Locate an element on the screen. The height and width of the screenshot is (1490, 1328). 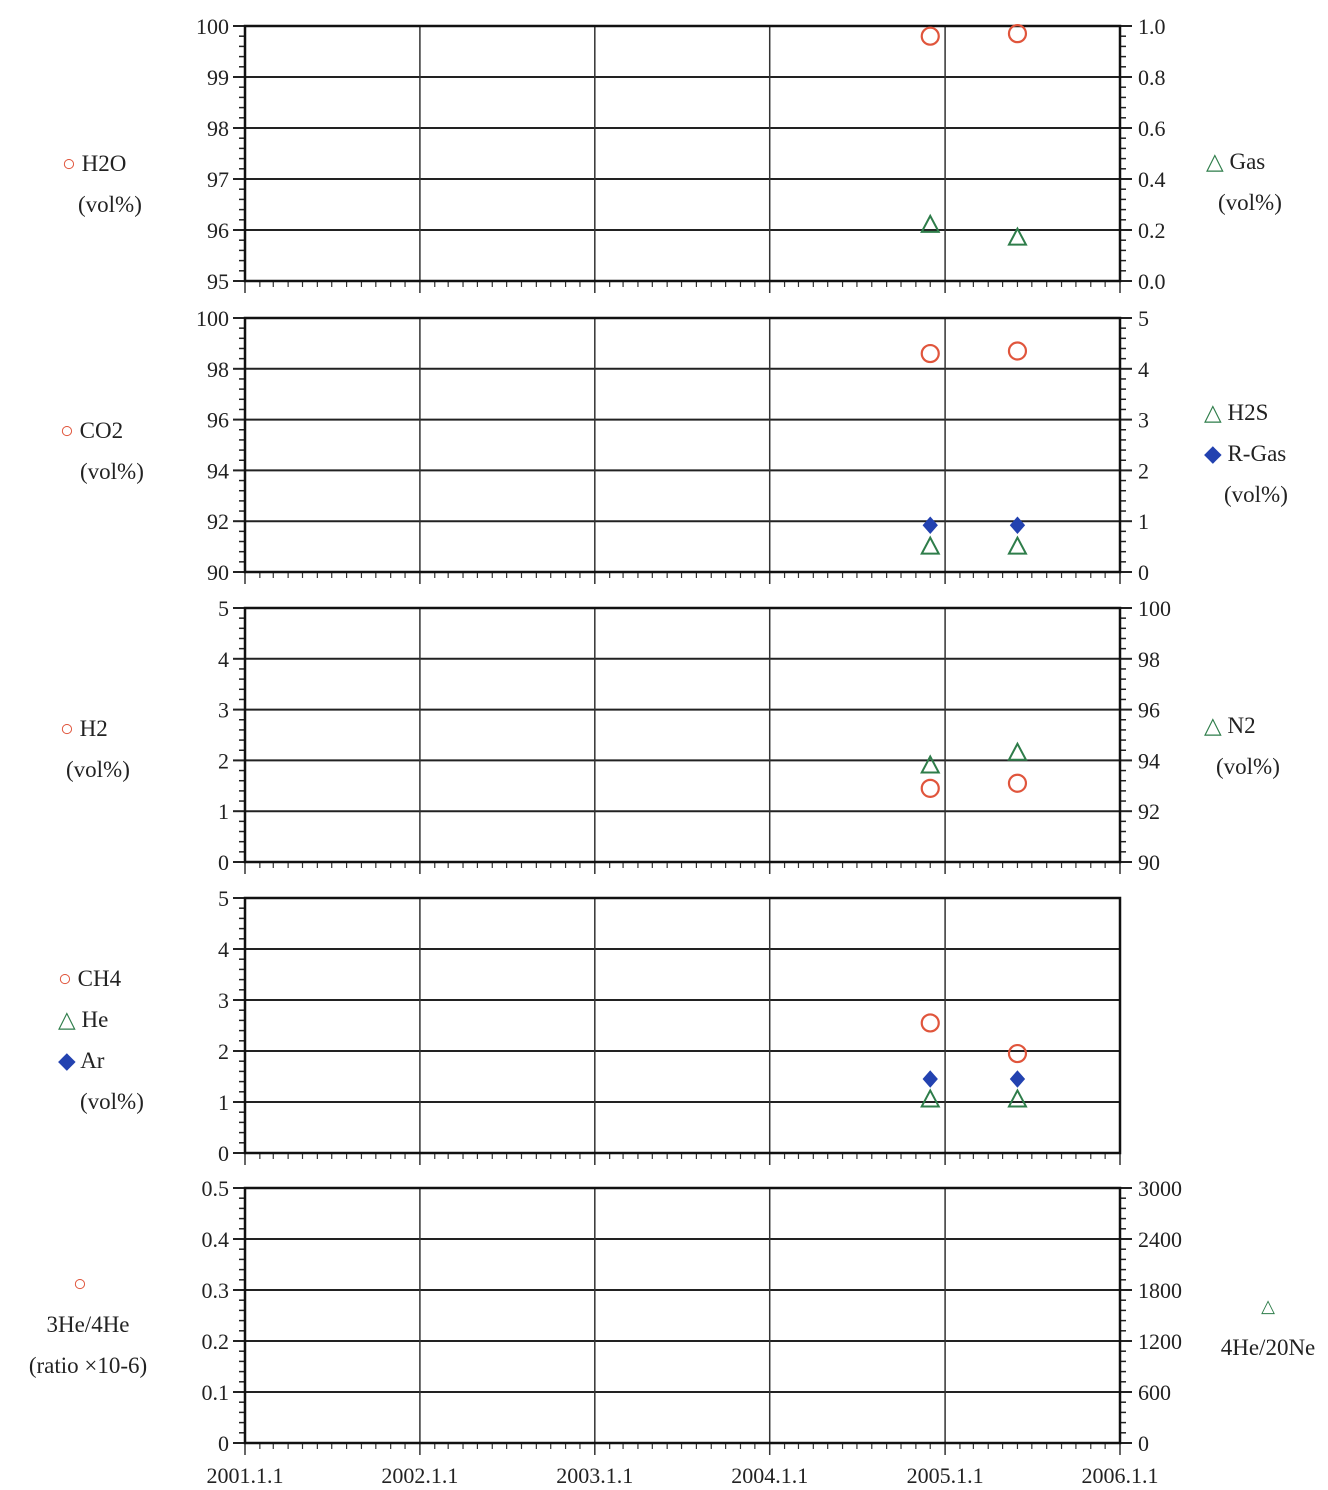
panel-1-right-label: △ Gas (vol%) is located at coordinates (1244, 182).